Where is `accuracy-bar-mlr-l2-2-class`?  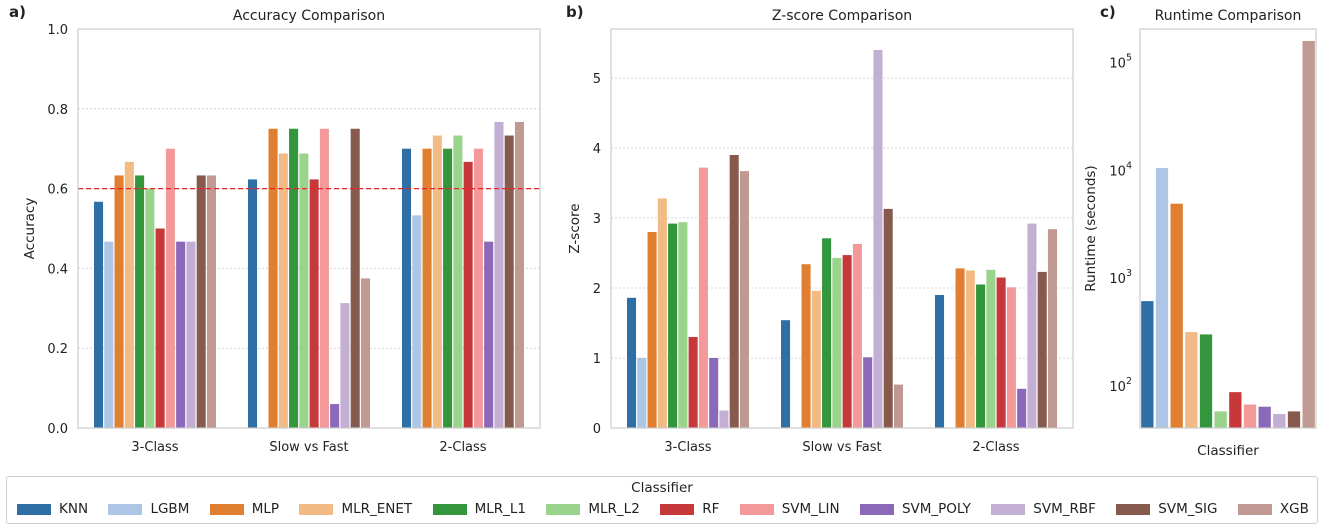
accuracy-bar-mlr-l2-2-class is located at coordinates (458, 281).